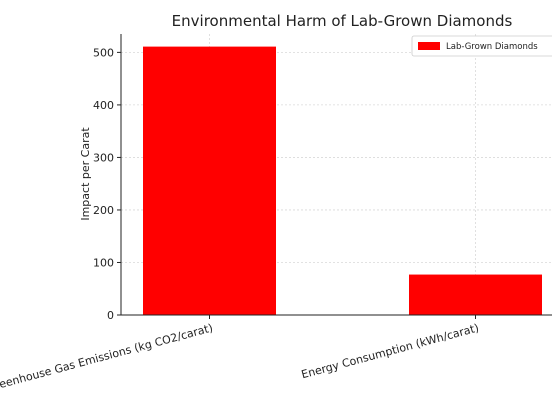 The height and width of the screenshot is (400, 552). Describe the element at coordinates (103, 210) in the screenshot. I see `y-tick-label: 200` at that location.